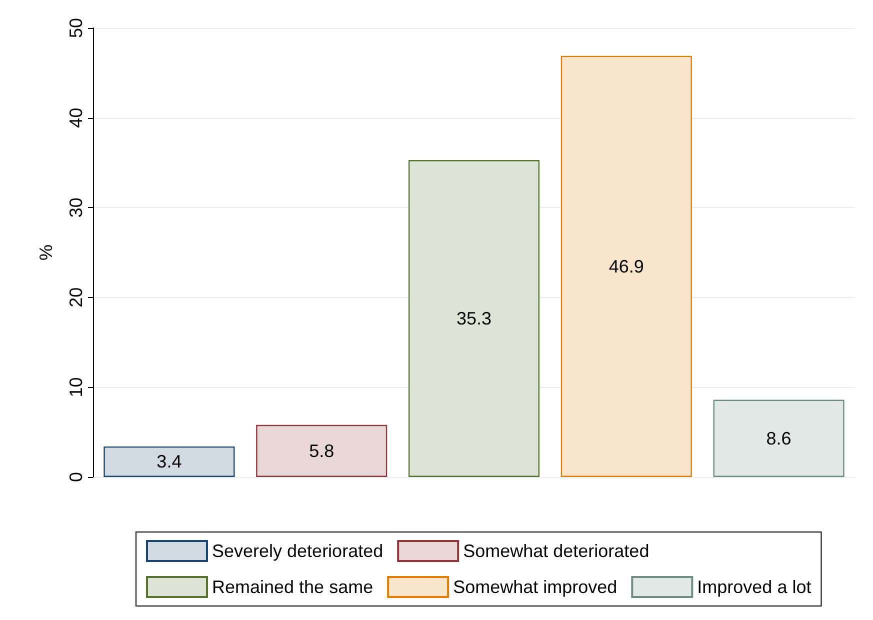 The height and width of the screenshot is (620, 873). Describe the element at coordinates (474, 318) in the screenshot. I see `data-label: 35.3` at that location.